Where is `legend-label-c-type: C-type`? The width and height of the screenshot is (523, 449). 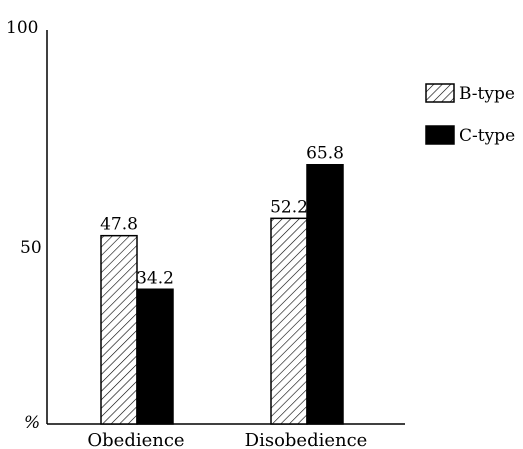
legend-label-c-type: C-type is located at coordinates (487, 136).